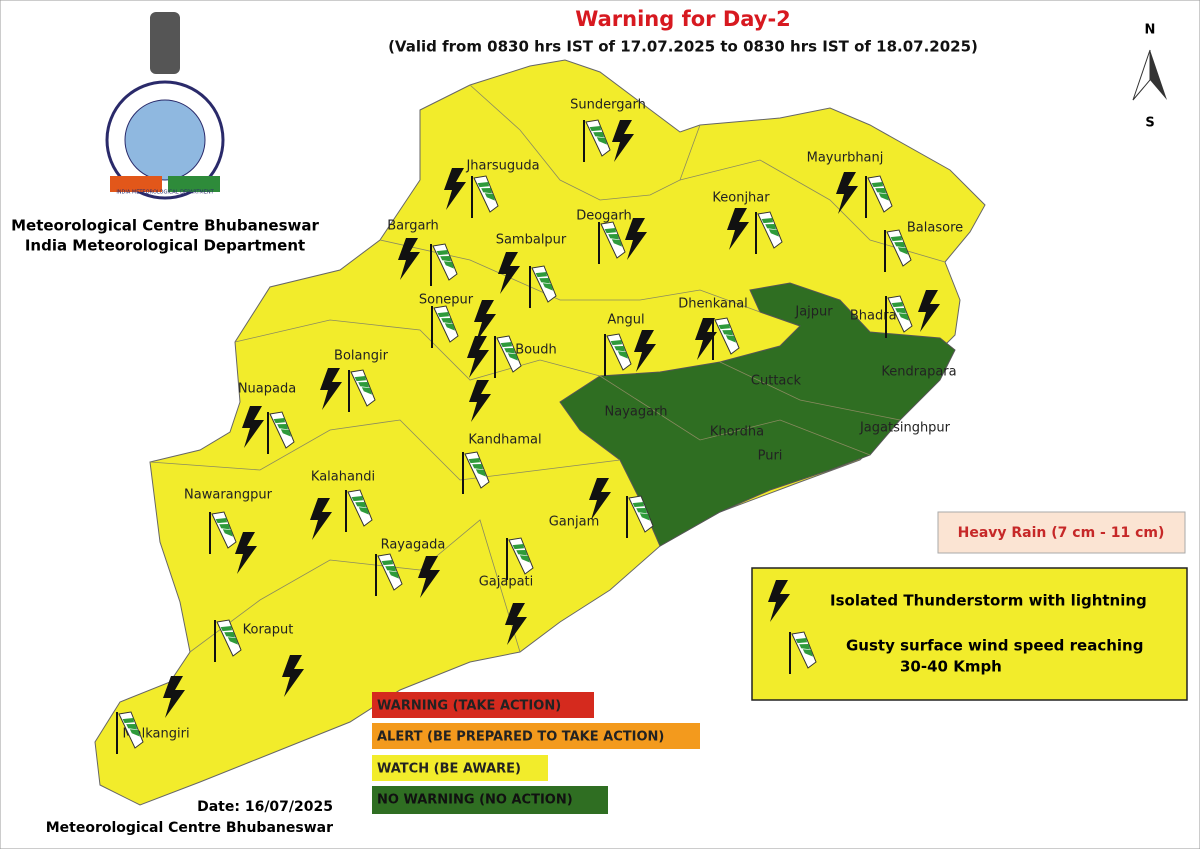 The image size is (1200, 849). What do you see at coordinates (994, 646) in the screenshot?
I see `legend-wind: Gusty surface wind speed reaching` at bounding box center [994, 646].